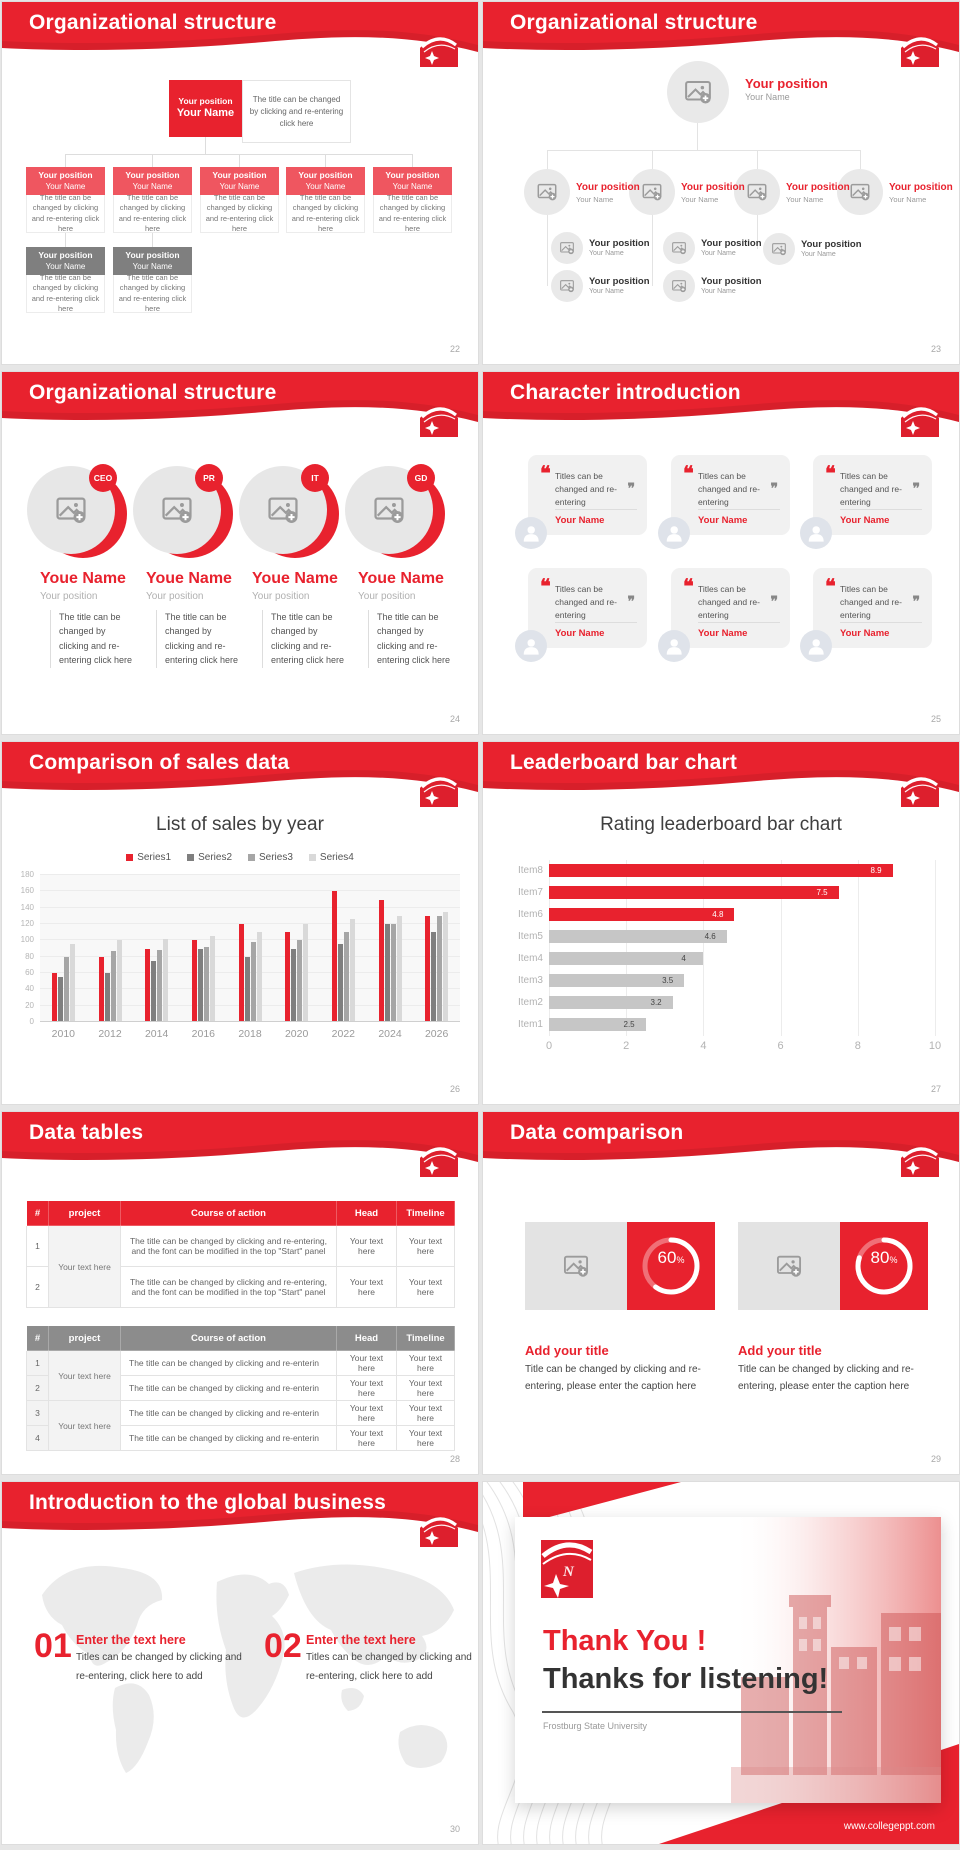 The image size is (960, 1850). What do you see at coordinates (743, 1046) in the screenshot?
I see `x-axis-labels: 0 2 4 6 8 10` at bounding box center [743, 1046].